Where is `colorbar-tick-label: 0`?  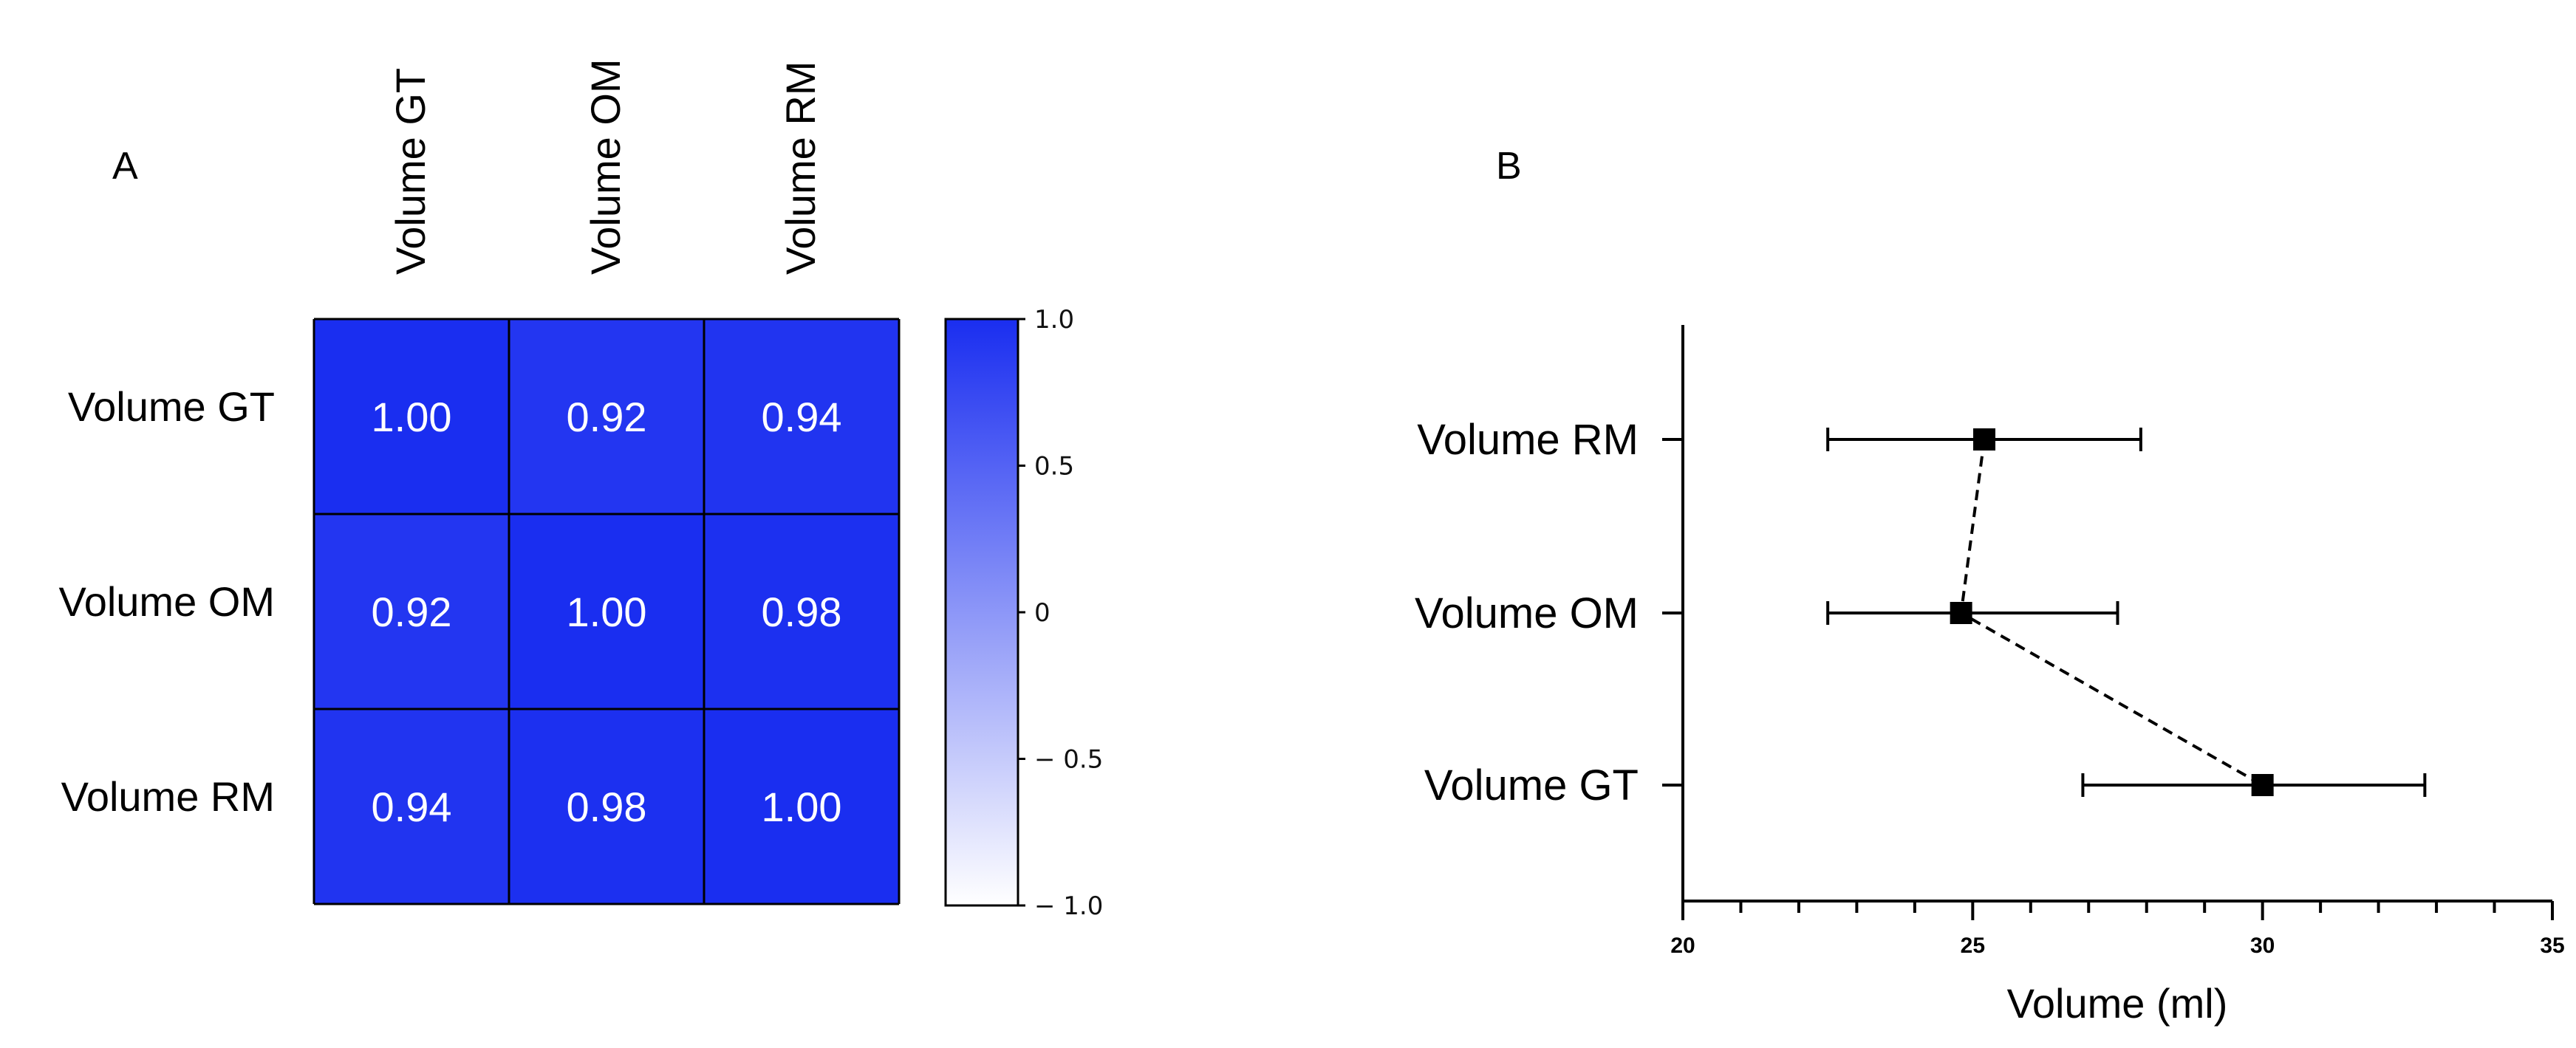 colorbar-tick-label: 0 is located at coordinates (1042, 613).